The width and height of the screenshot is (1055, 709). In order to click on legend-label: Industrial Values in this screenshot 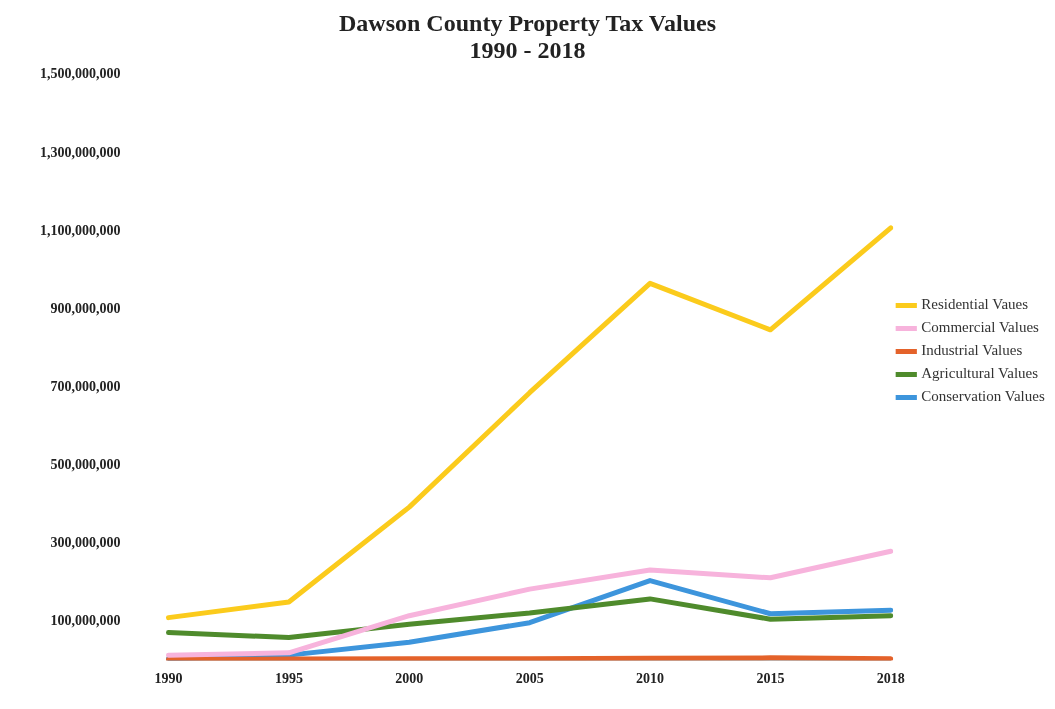, I will do `click(972, 350)`.